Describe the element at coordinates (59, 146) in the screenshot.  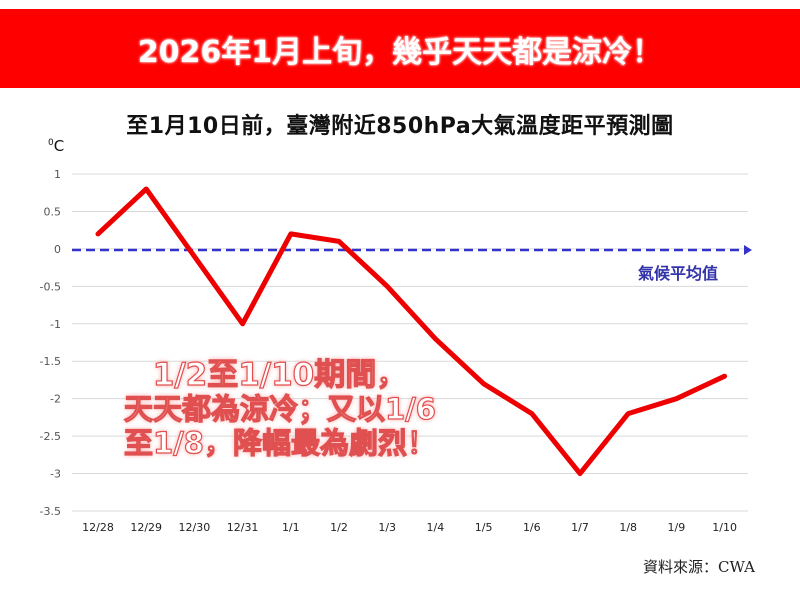
I see `unit-letter: C` at that location.